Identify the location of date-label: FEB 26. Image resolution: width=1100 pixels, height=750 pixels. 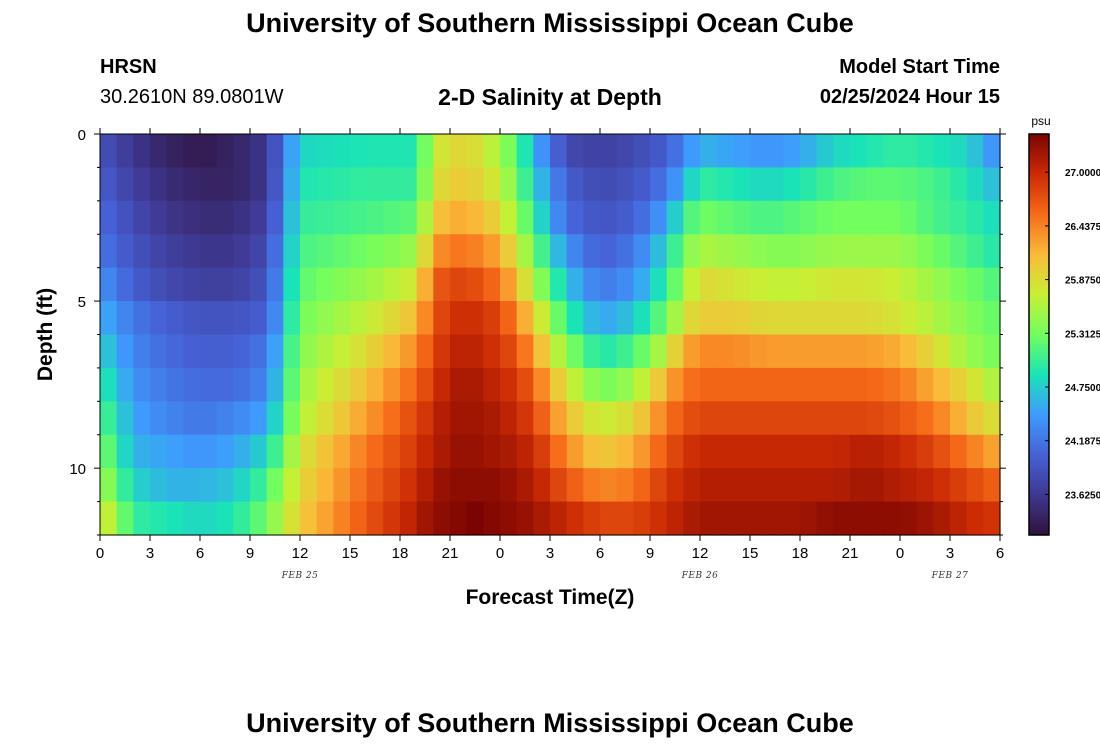
(700, 576).